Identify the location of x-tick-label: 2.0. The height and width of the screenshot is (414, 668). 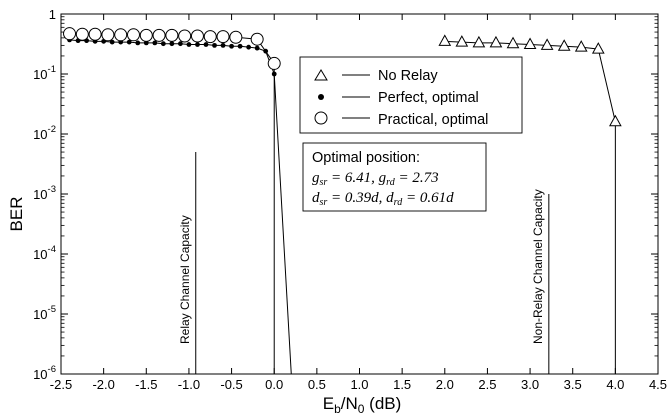
(445, 384).